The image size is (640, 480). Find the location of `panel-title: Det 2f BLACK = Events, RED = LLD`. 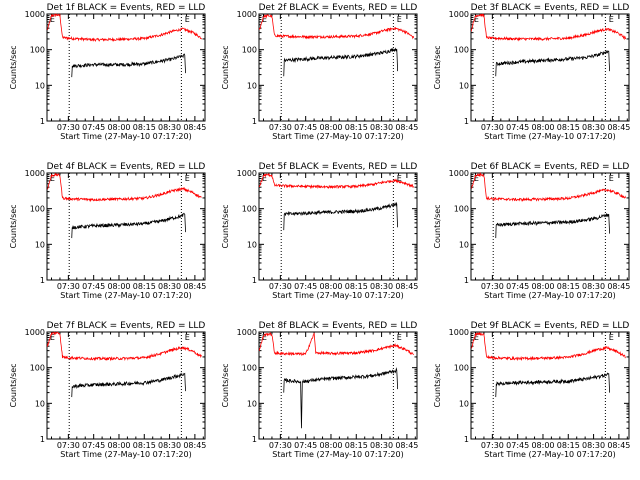

panel-title: Det 2f BLACK = Events, RED = LLD is located at coordinates (338, 8).